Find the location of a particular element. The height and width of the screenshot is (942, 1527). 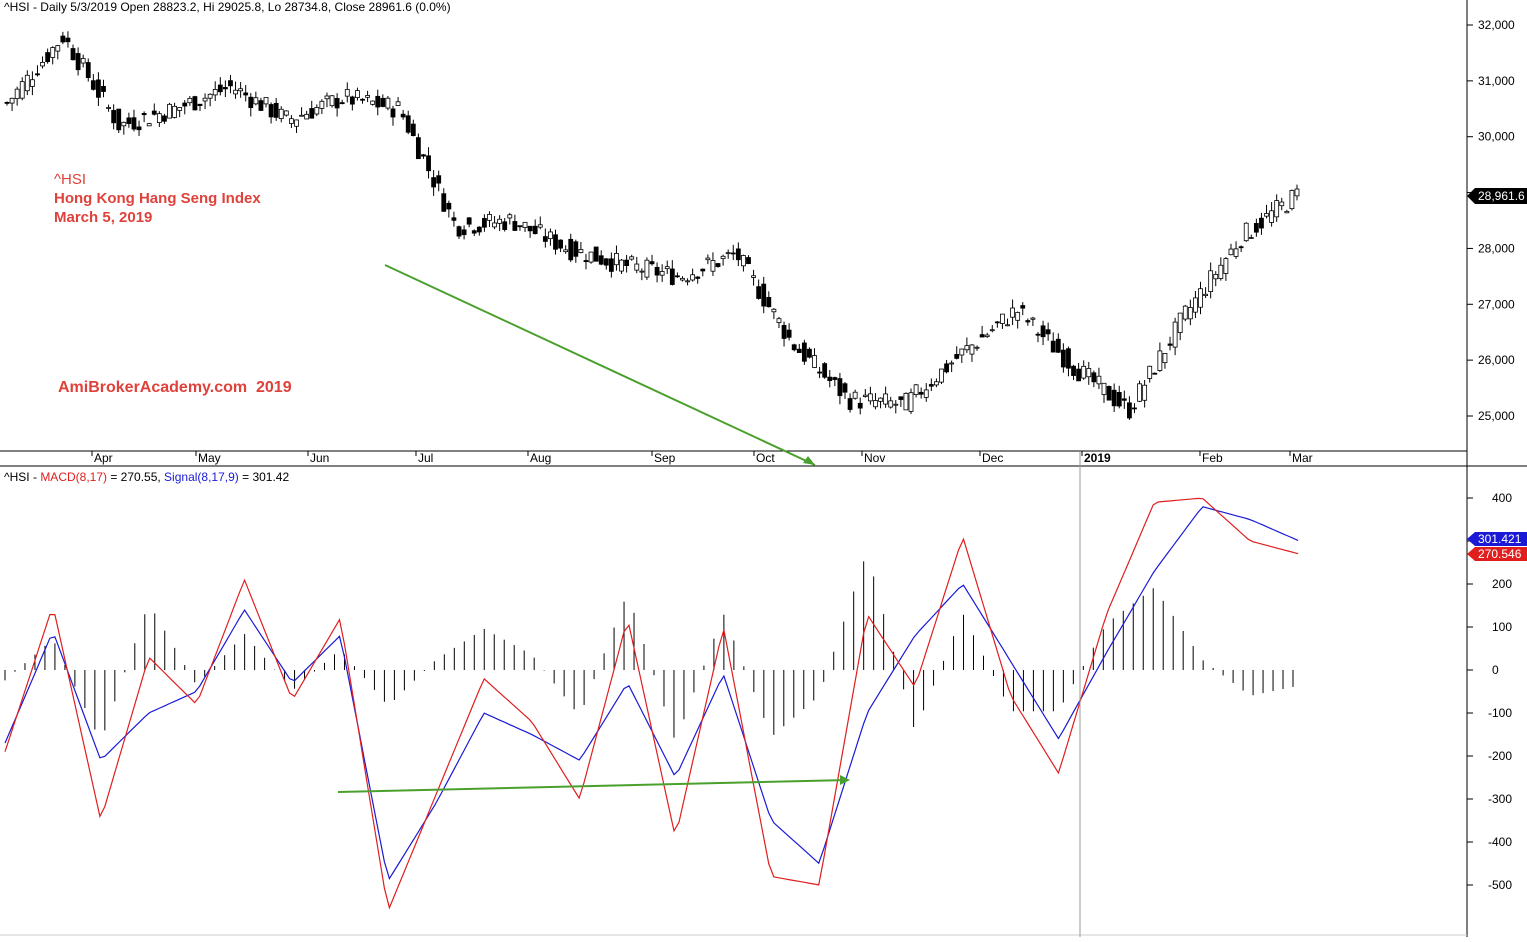

price-tick-label: 32,000 is located at coordinates (1496, 25).